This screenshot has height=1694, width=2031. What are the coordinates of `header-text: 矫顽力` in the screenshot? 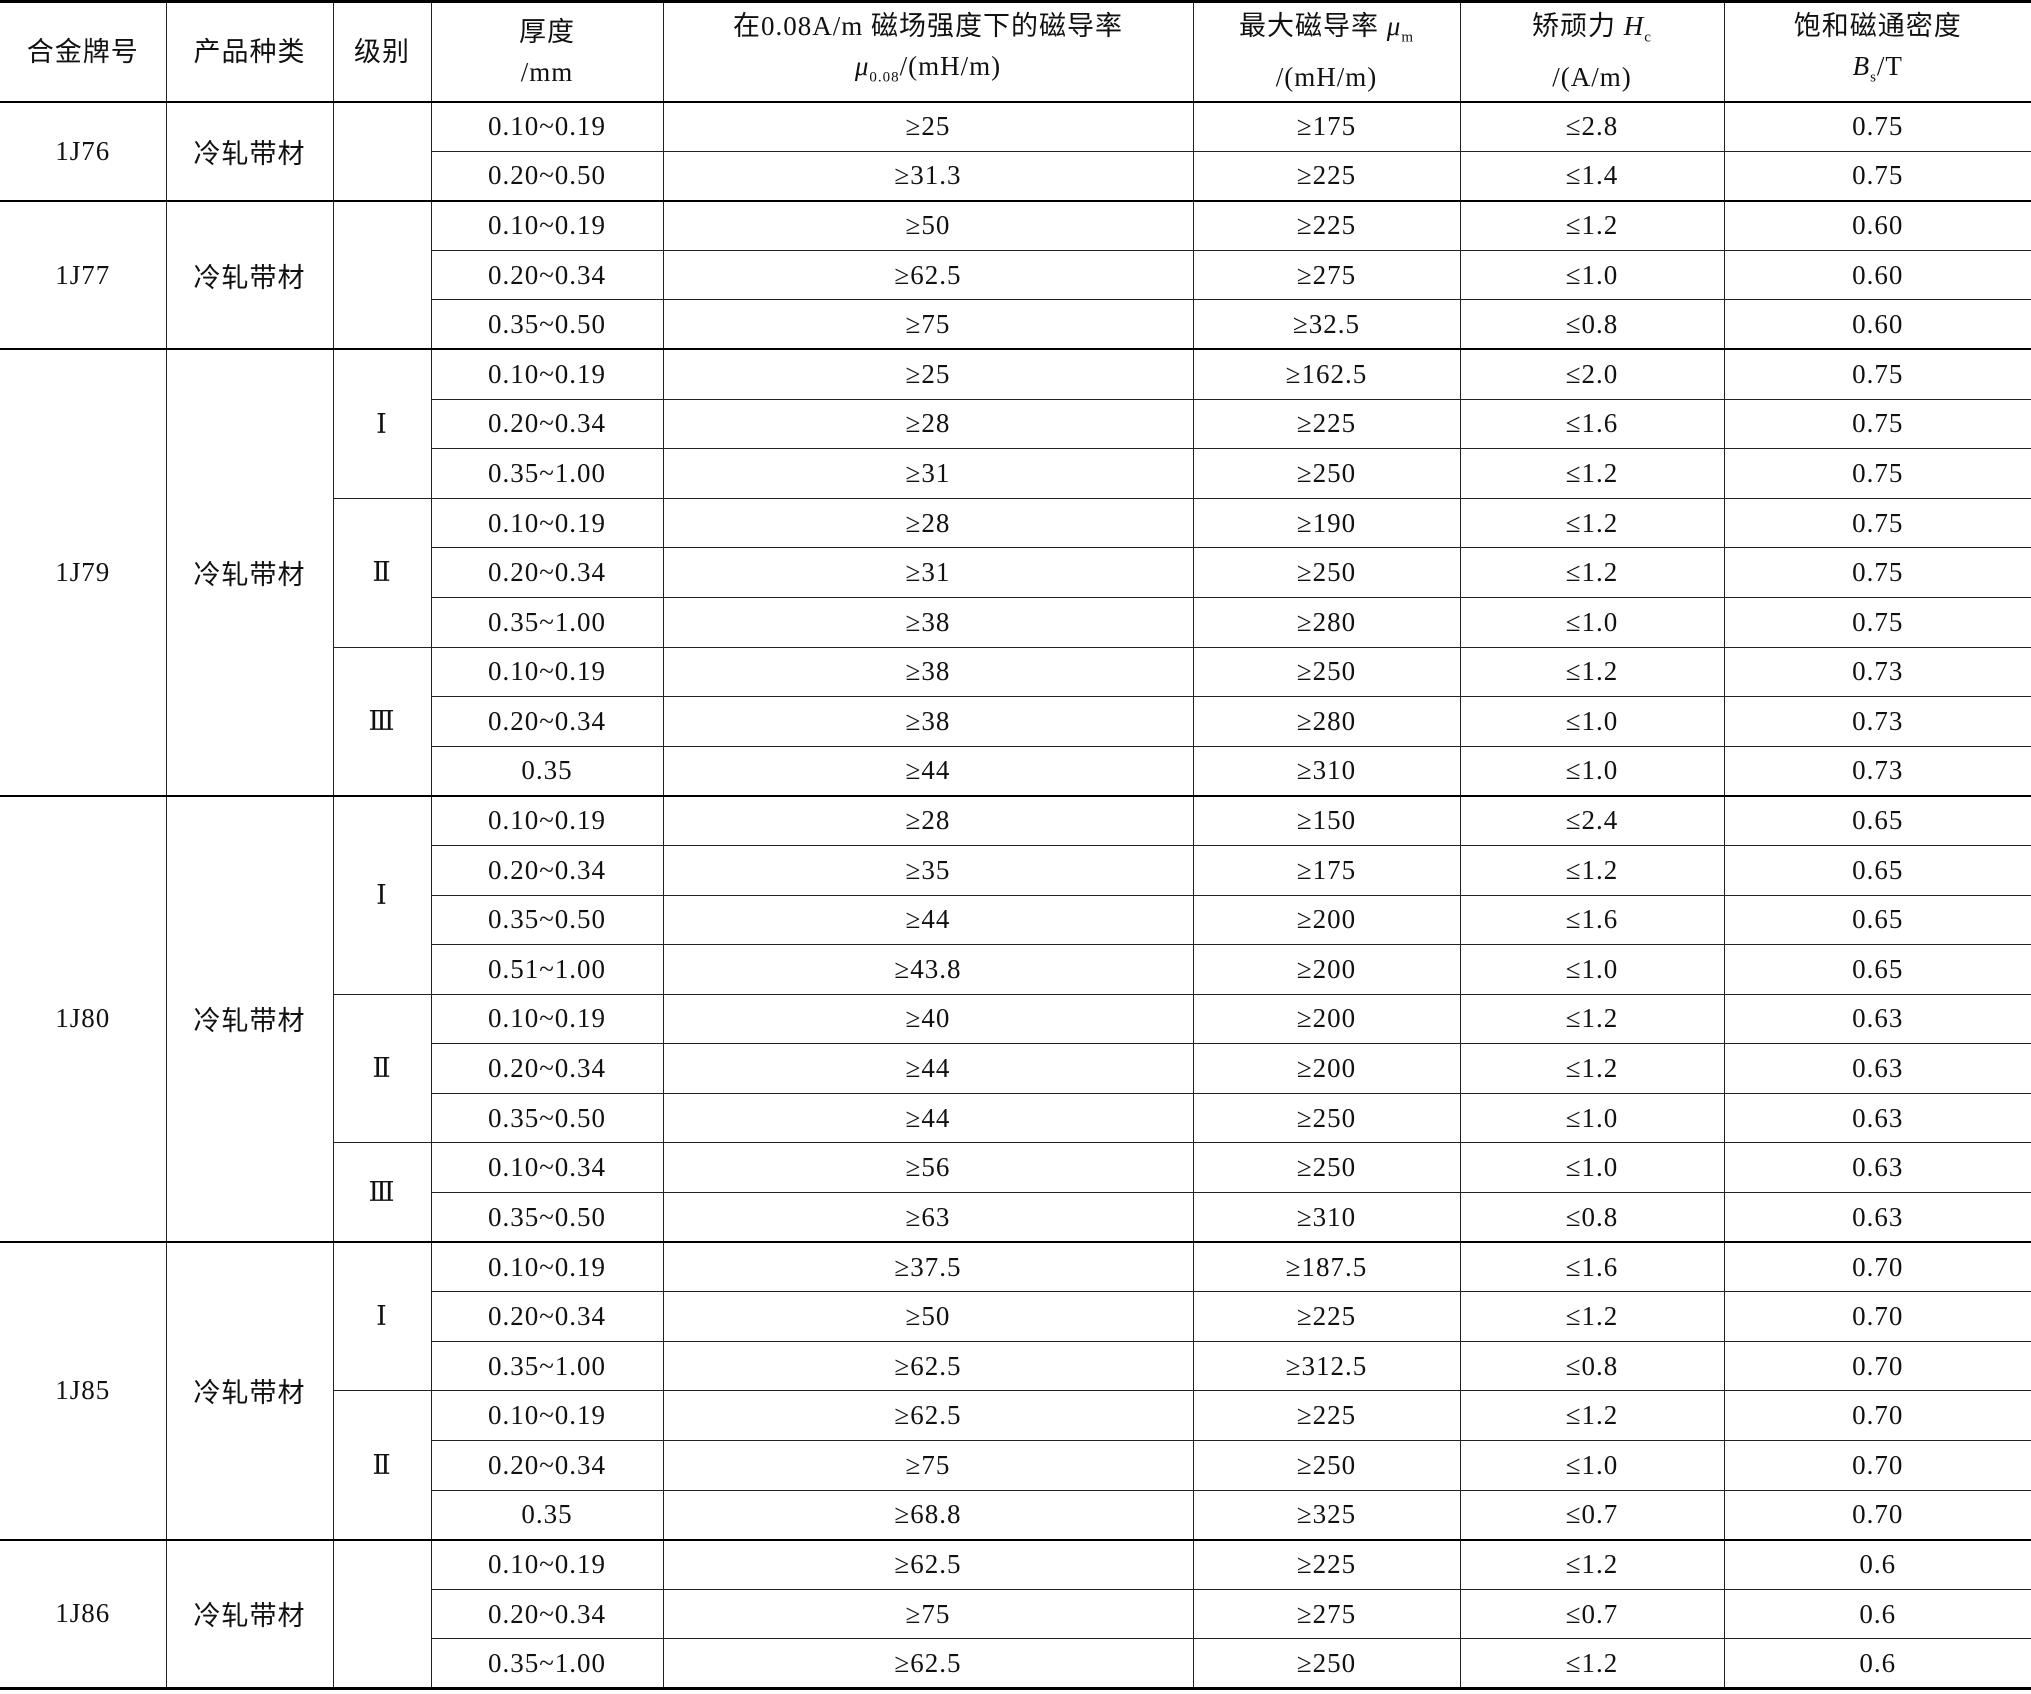 It's located at (1578, 26).